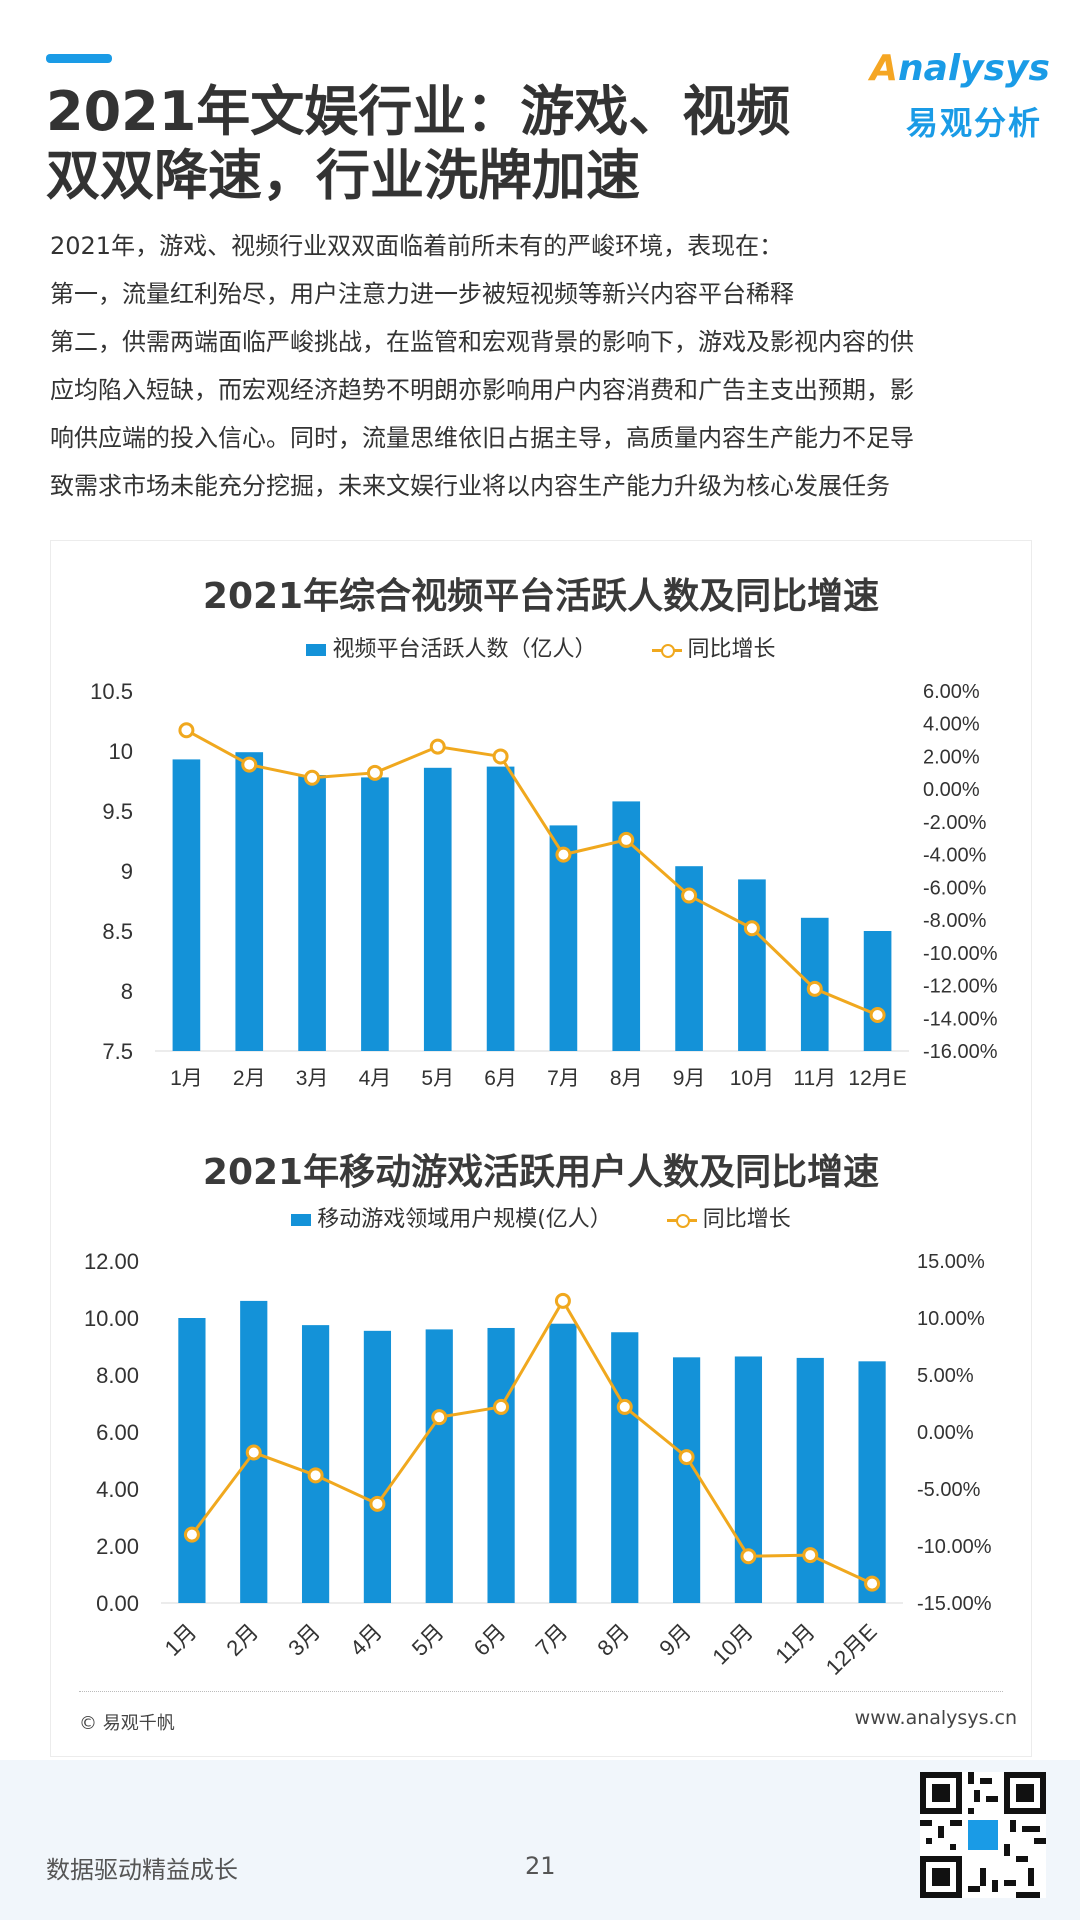 The image size is (1080, 1920). What do you see at coordinates (851, 1649) in the screenshot?
I see `x-tick-label: 12月E` at bounding box center [851, 1649].